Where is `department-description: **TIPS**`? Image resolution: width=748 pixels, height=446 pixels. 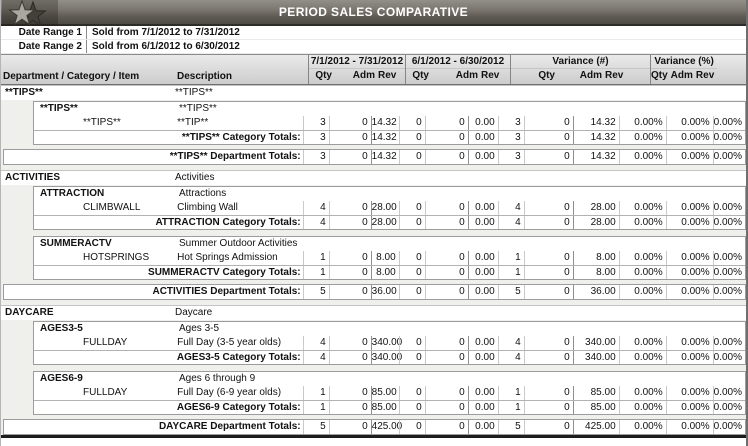
department-description: **TIPS** is located at coordinates (194, 92).